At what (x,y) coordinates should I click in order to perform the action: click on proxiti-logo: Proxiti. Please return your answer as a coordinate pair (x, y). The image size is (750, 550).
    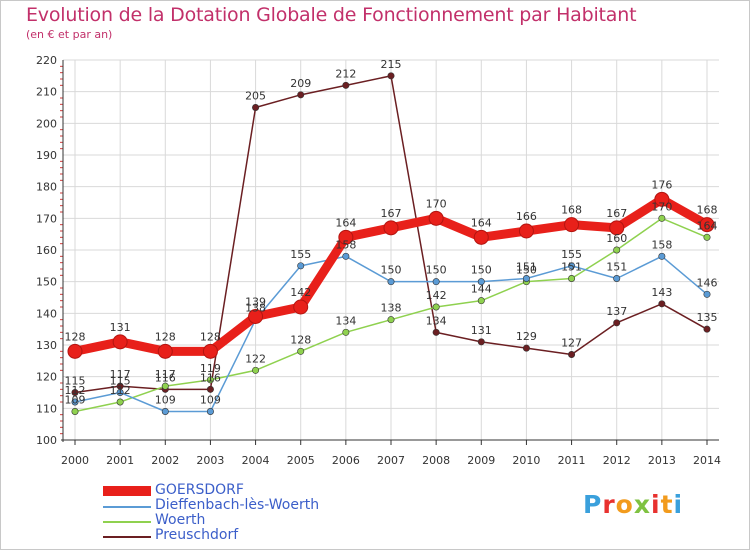
    Looking at the image, I should click on (633, 504).